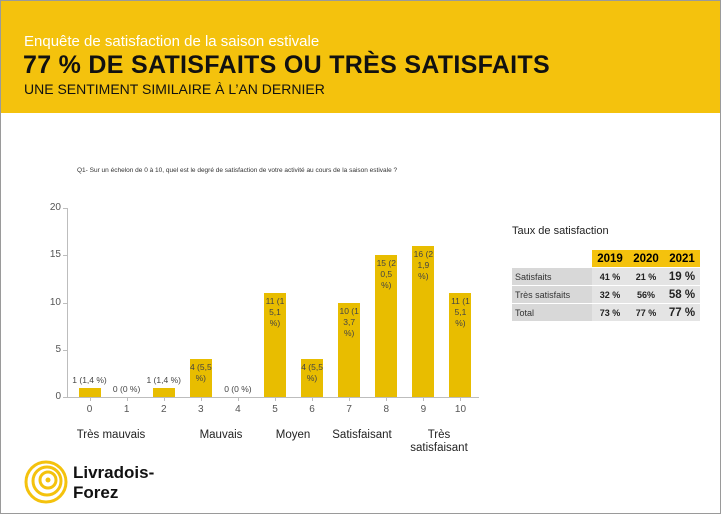  What do you see at coordinates (386, 409) in the screenshot?
I see `x-tick-label: 8` at bounding box center [386, 409].